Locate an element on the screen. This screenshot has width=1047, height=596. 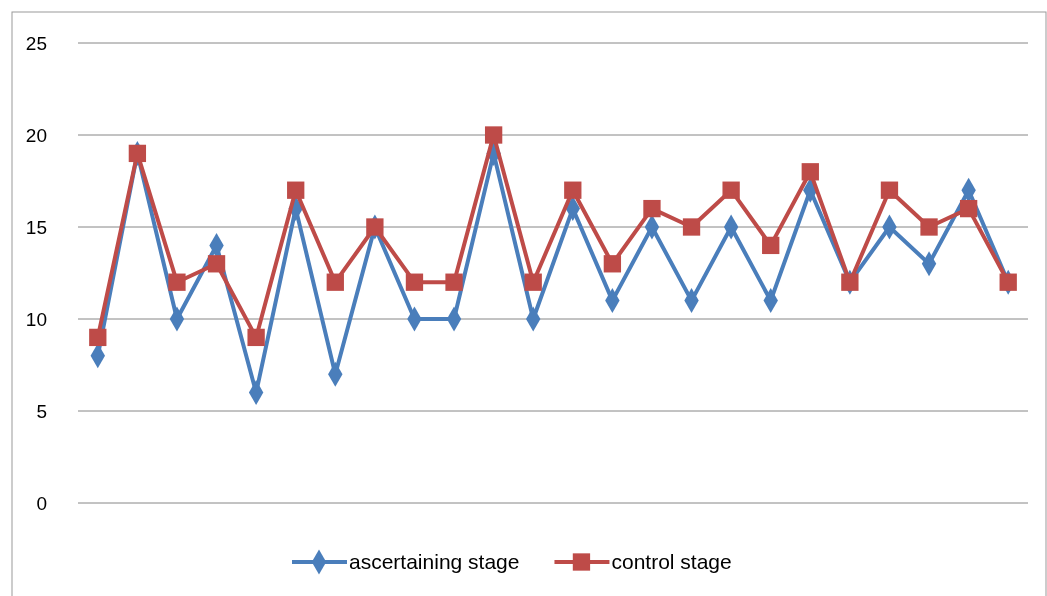
y-tick-label: 10 is located at coordinates (36, 319).